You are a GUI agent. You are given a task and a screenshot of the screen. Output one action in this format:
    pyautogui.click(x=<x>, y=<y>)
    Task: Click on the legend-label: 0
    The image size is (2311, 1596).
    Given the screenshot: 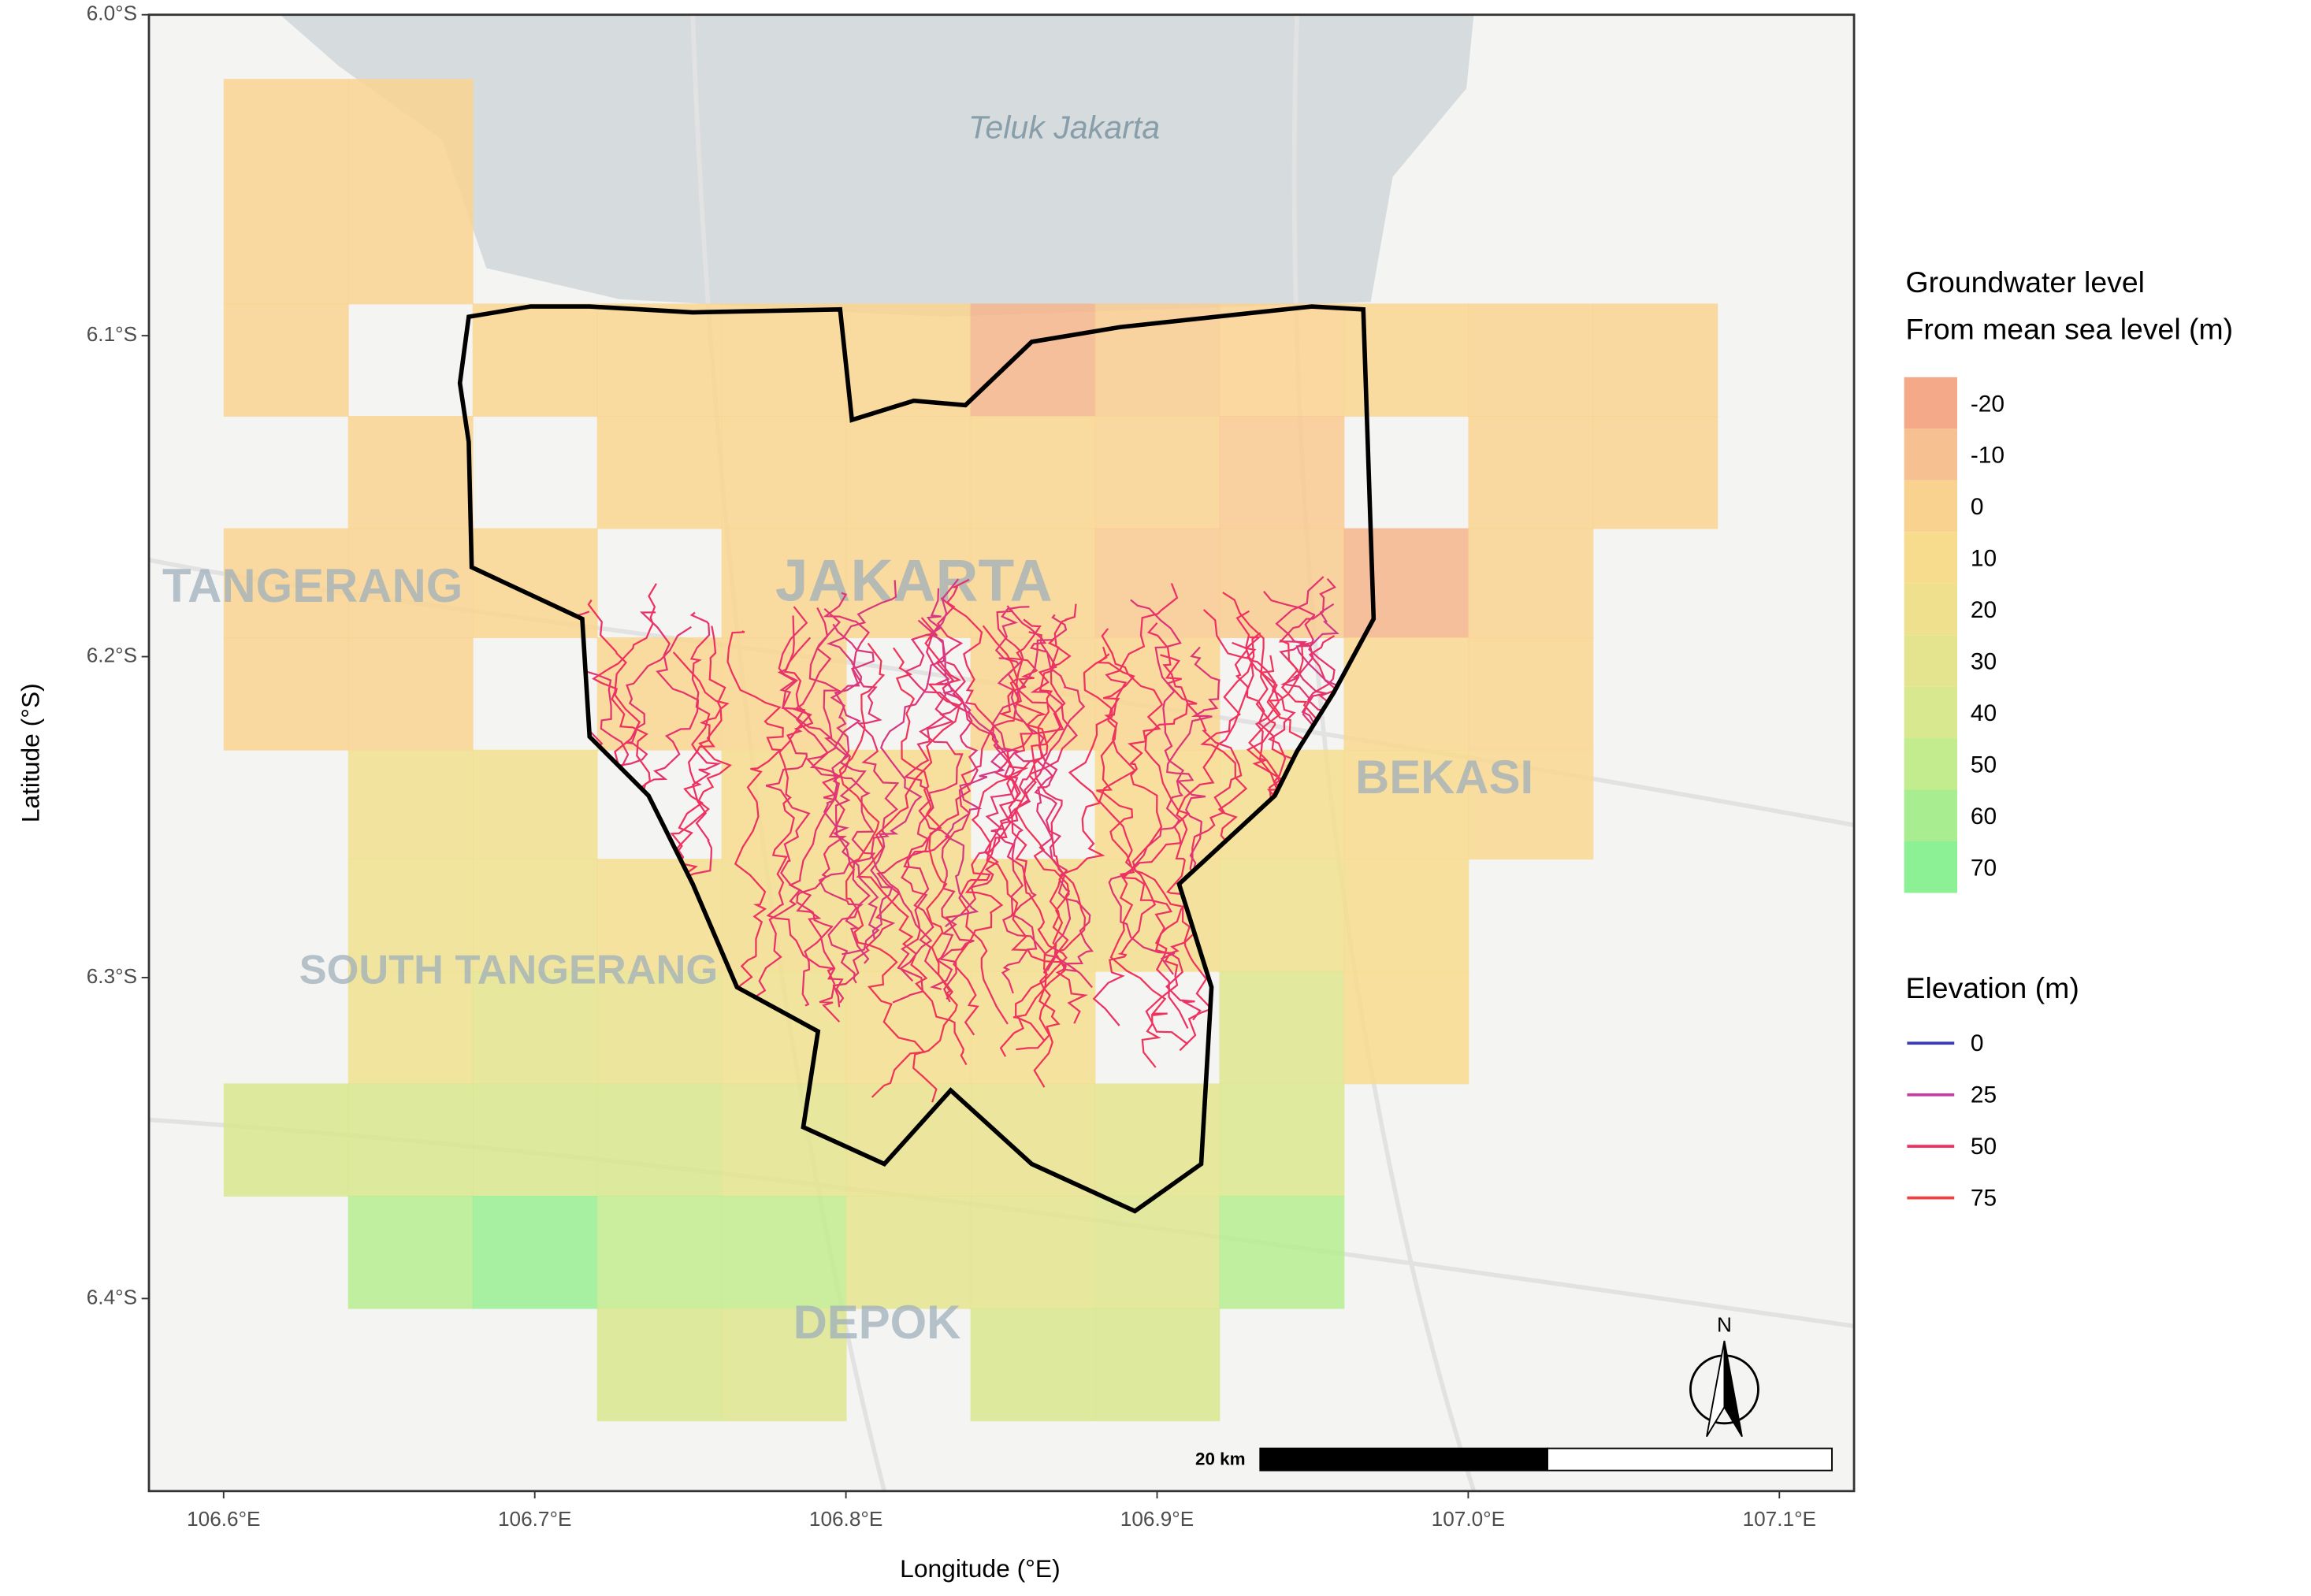 What is the action you would take?
    pyautogui.click(x=1977, y=1043)
    